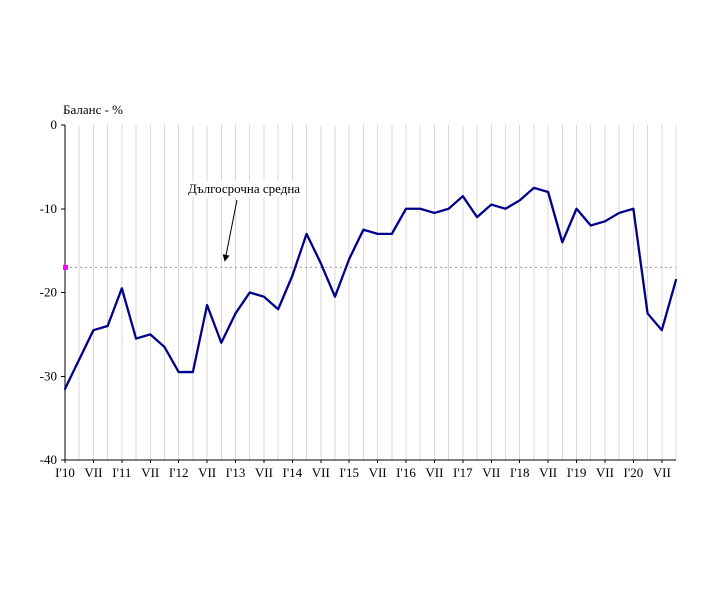  I want to click on x-tick-label: I'11, so click(121, 472).